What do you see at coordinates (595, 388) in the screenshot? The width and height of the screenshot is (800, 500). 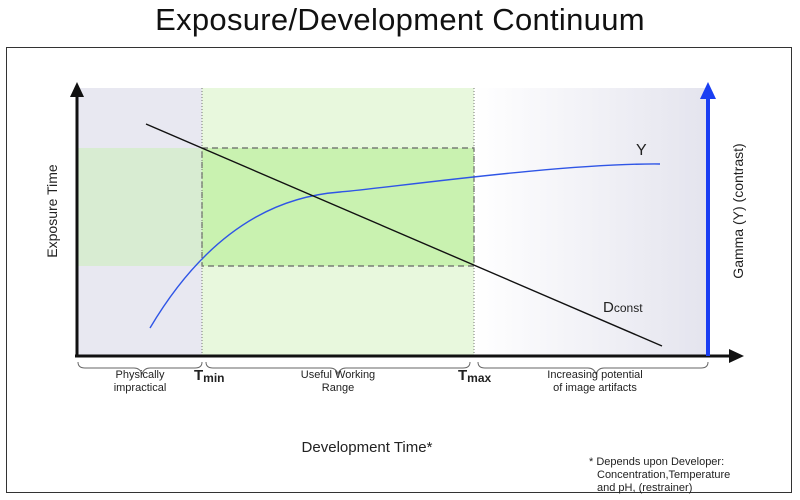 I see `region-right-line-2: of image artifacts` at bounding box center [595, 388].